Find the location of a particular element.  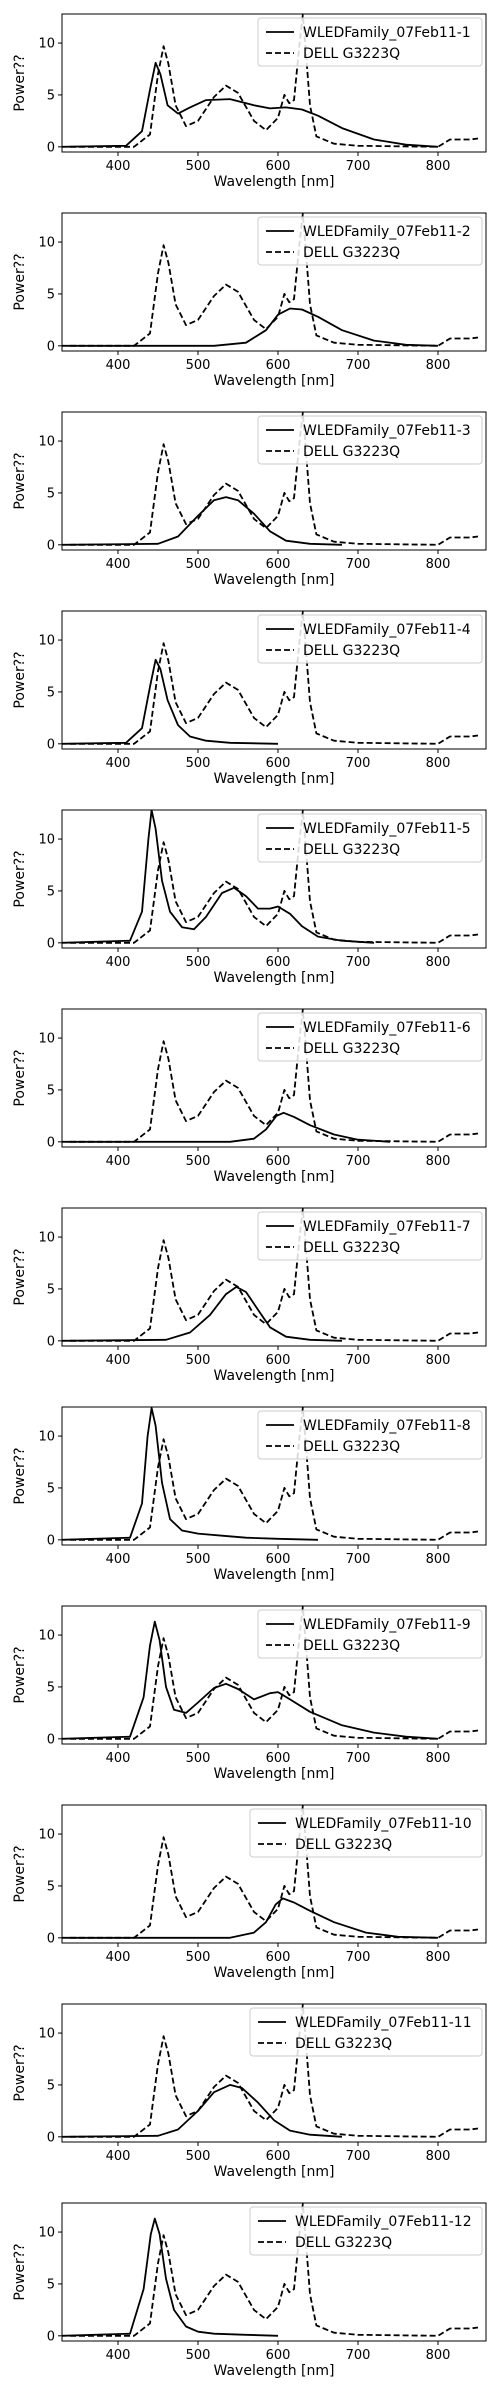

legend-entry-label: WLEDFamily_07Feb11-1 is located at coordinates (387, 33).